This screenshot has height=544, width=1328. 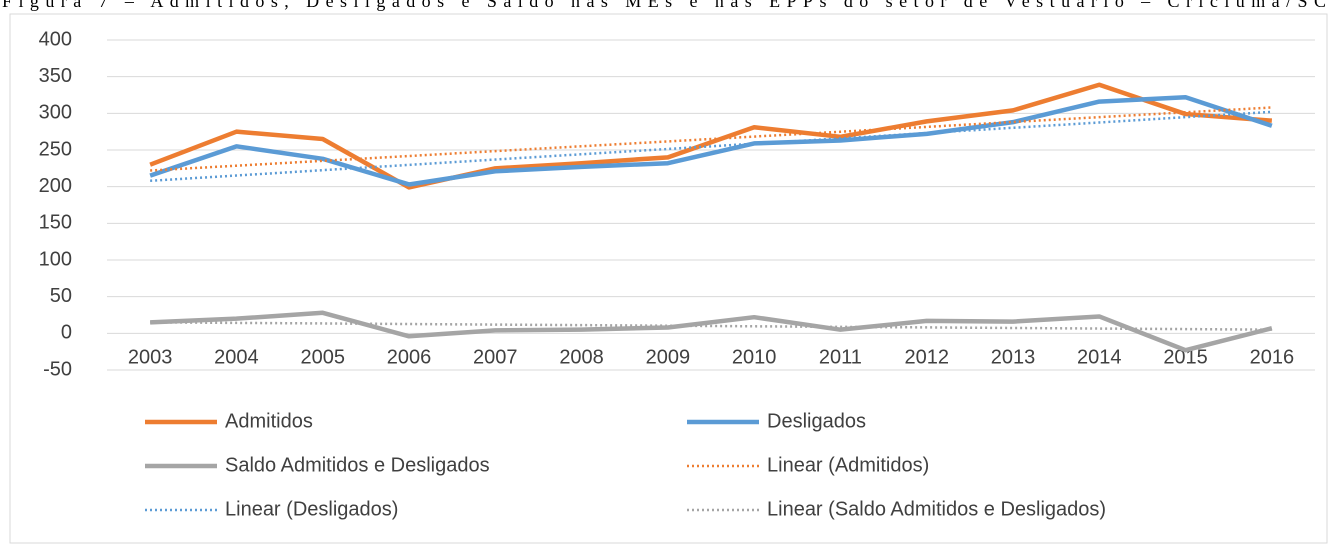 What do you see at coordinates (236, 358) in the screenshot?
I see `x-tick-label: 2004` at bounding box center [236, 358].